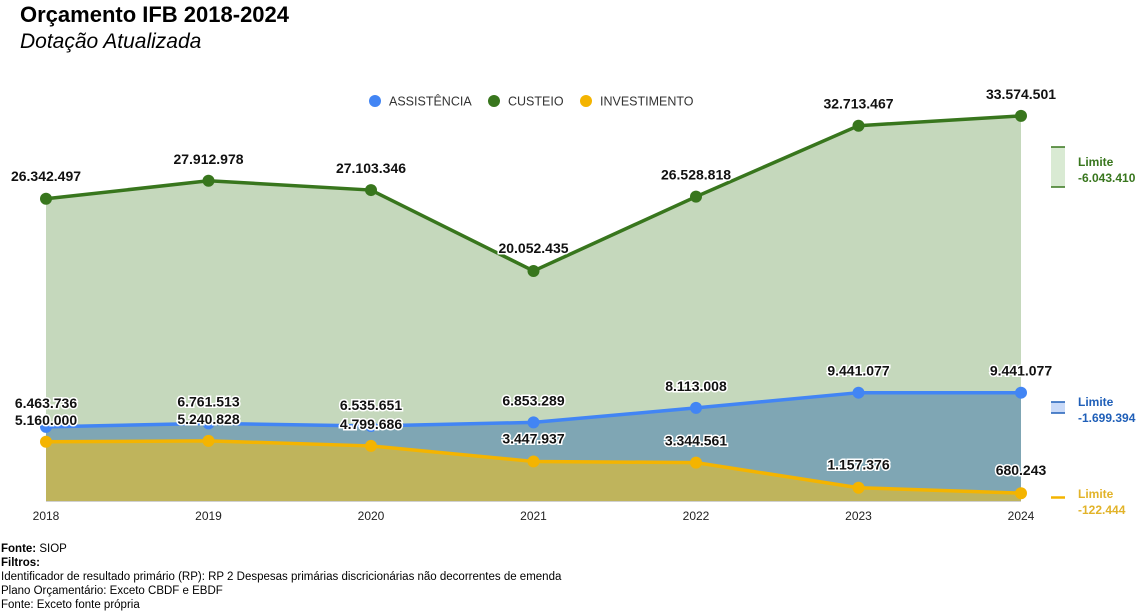 The image size is (1141, 612). I want to click on x-tick-label-2024: 2024, so click(1021, 516).